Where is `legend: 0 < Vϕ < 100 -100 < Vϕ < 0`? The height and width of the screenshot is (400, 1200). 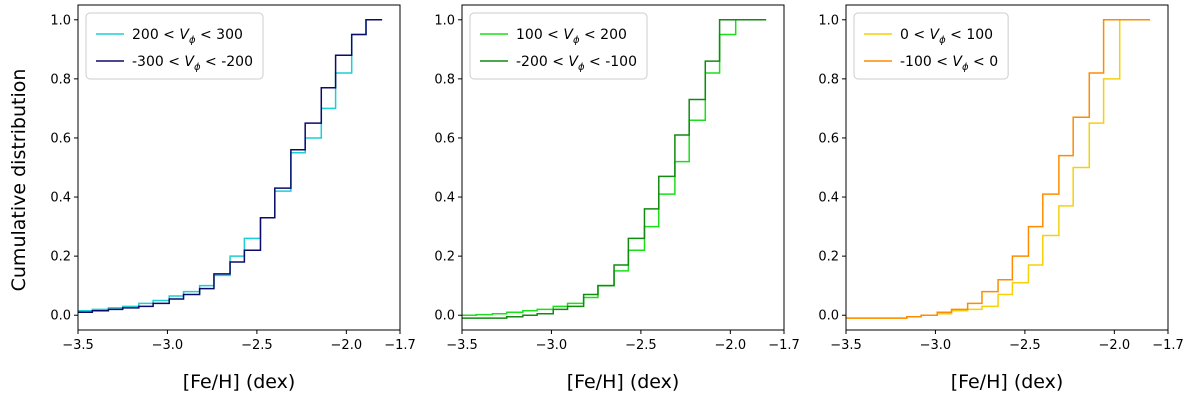
legend: 0 < Vϕ < 100 -100 < Vϕ < 0 is located at coordinates (931, 46).